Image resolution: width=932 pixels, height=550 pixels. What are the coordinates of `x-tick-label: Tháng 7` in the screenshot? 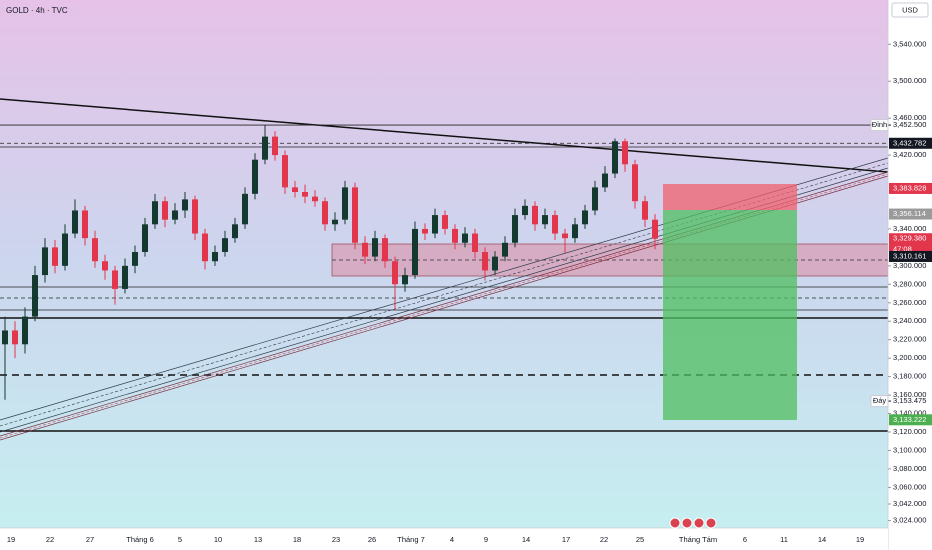 It's located at (411, 539).